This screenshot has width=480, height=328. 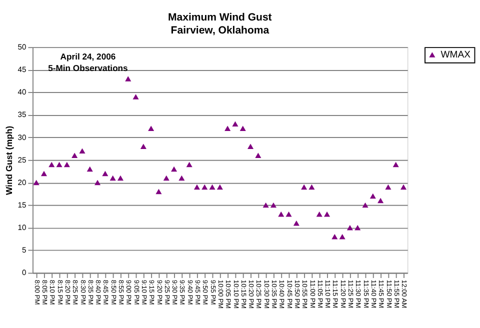 I want to click on y-tick-label: 40, so click(x=22, y=92).